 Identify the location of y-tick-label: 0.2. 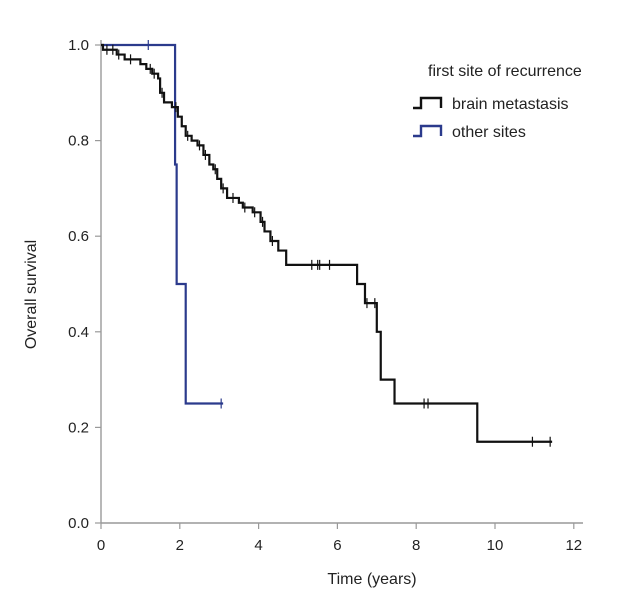
(78, 427).